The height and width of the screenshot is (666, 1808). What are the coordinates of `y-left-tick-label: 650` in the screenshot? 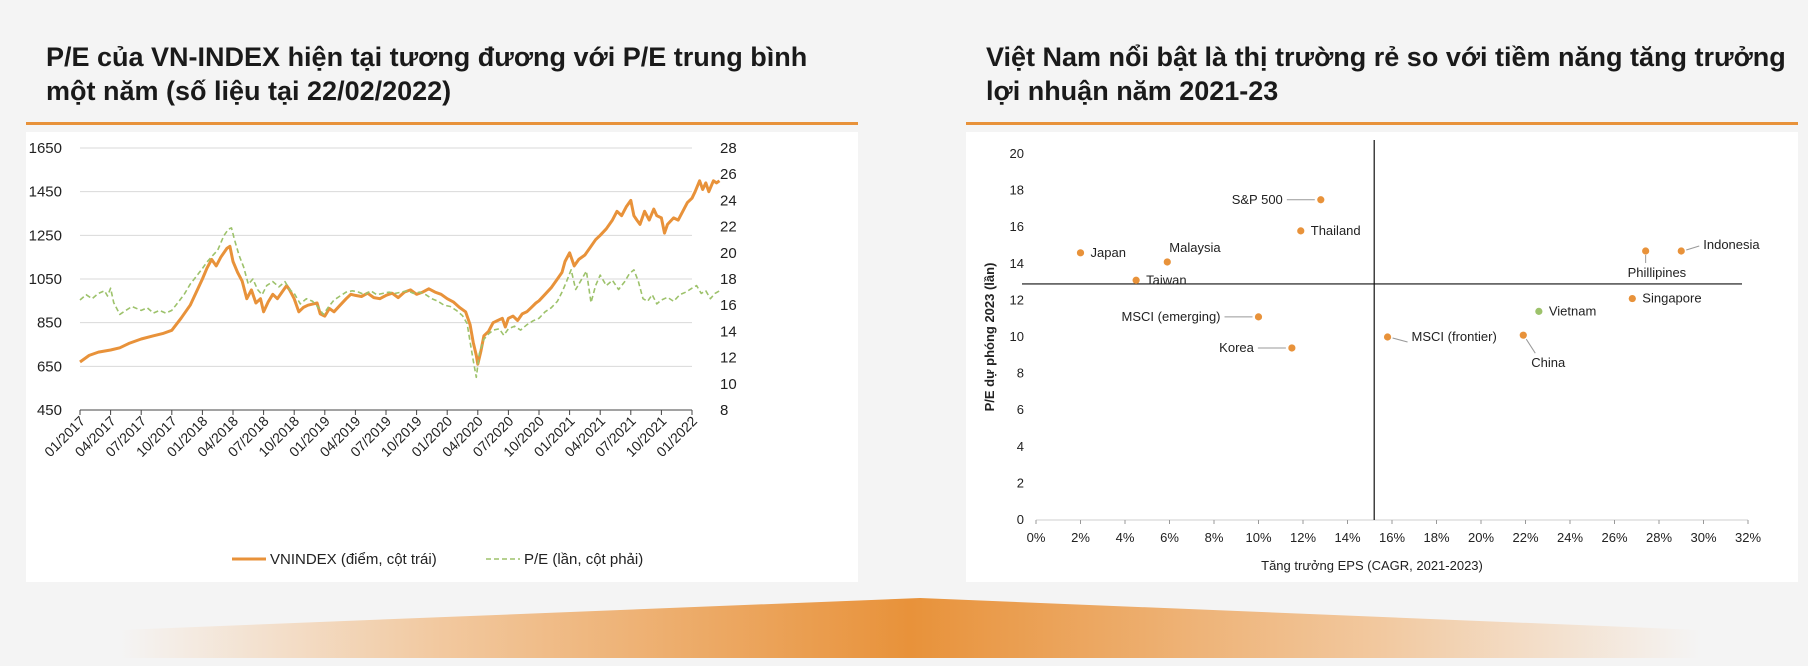 It's located at (49, 366).